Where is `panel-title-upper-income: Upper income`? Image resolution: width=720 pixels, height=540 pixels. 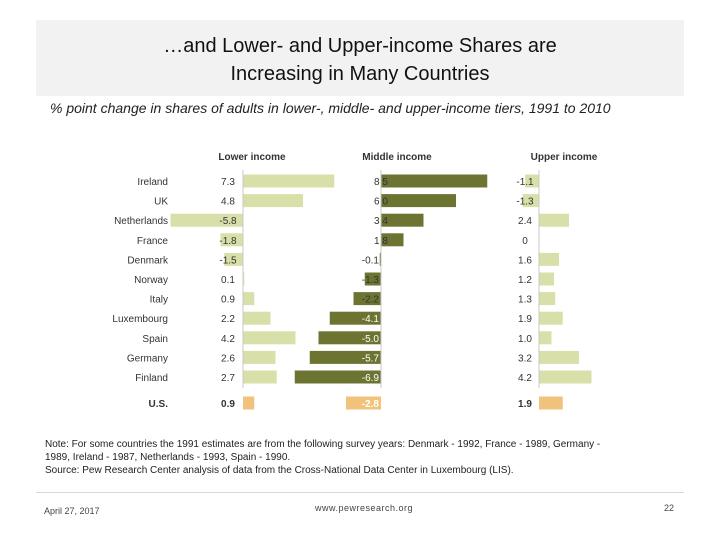
panel-title-upper-income: Upper income is located at coordinates (564, 157).